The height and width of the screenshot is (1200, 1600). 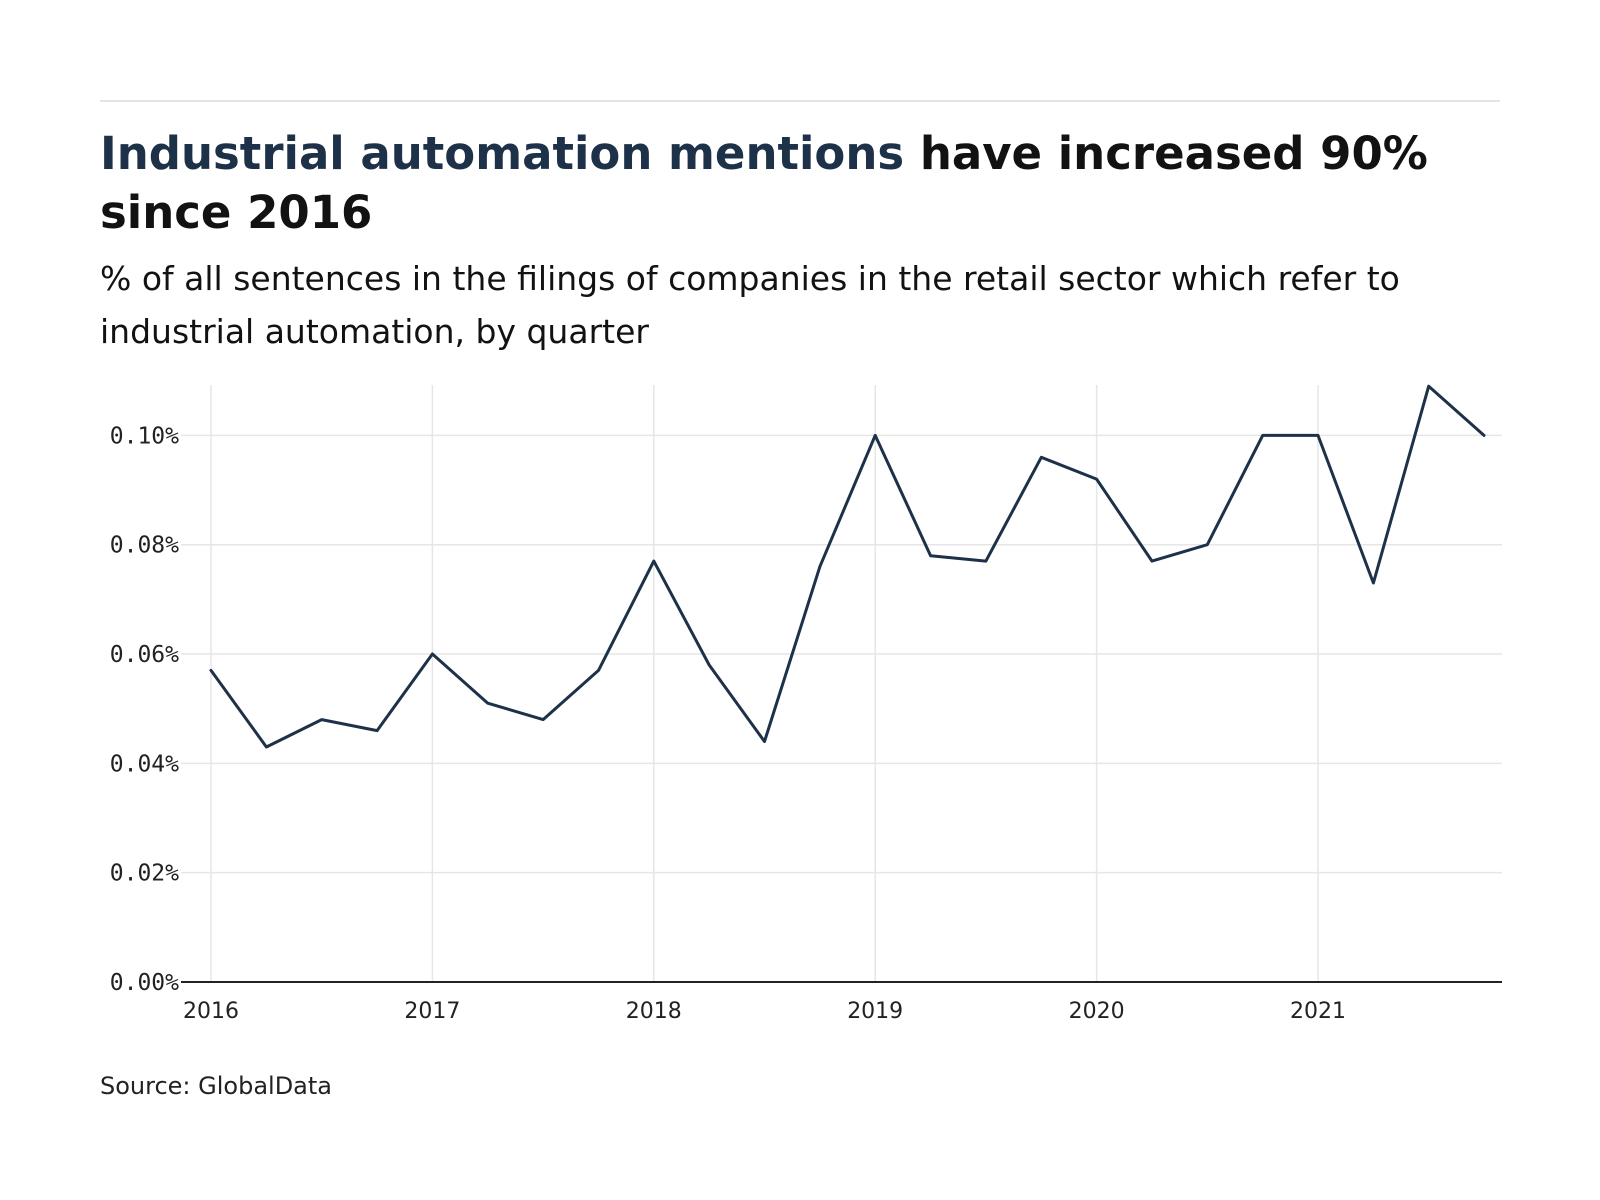 I want to click on data-point-2019-Q4, so click(x=1041, y=457).